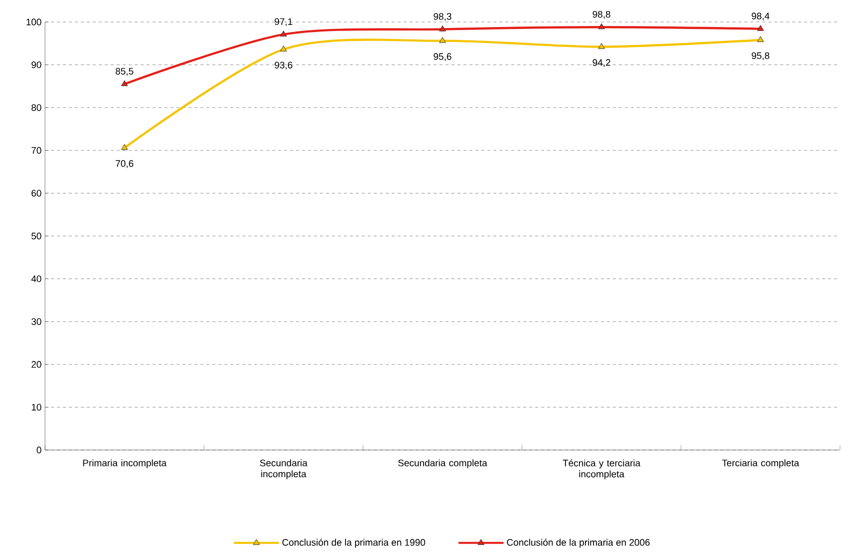 This screenshot has width=848, height=556. What do you see at coordinates (283, 66) in the screenshot?
I see `data-label: 93,6` at bounding box center [283, 66].